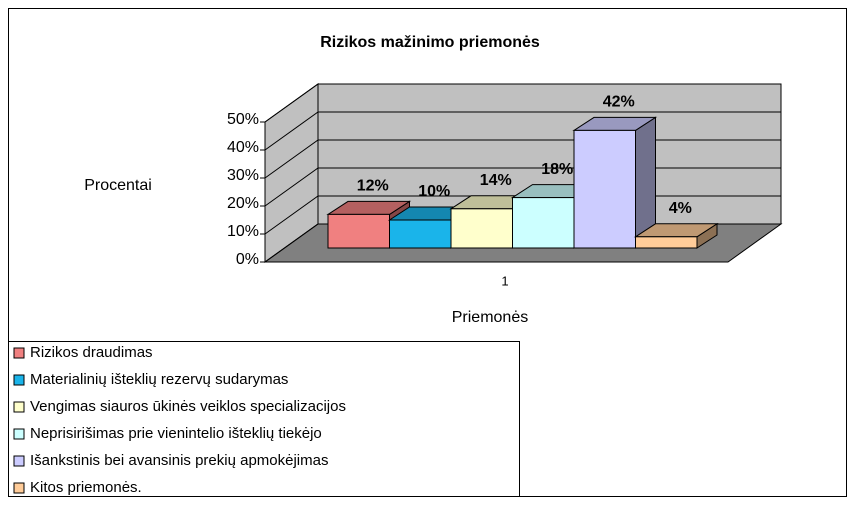  What do you see at coordinates (373, 186) in the screenshot?
I see `data-label: 12%` at bounding box center [373, 186].